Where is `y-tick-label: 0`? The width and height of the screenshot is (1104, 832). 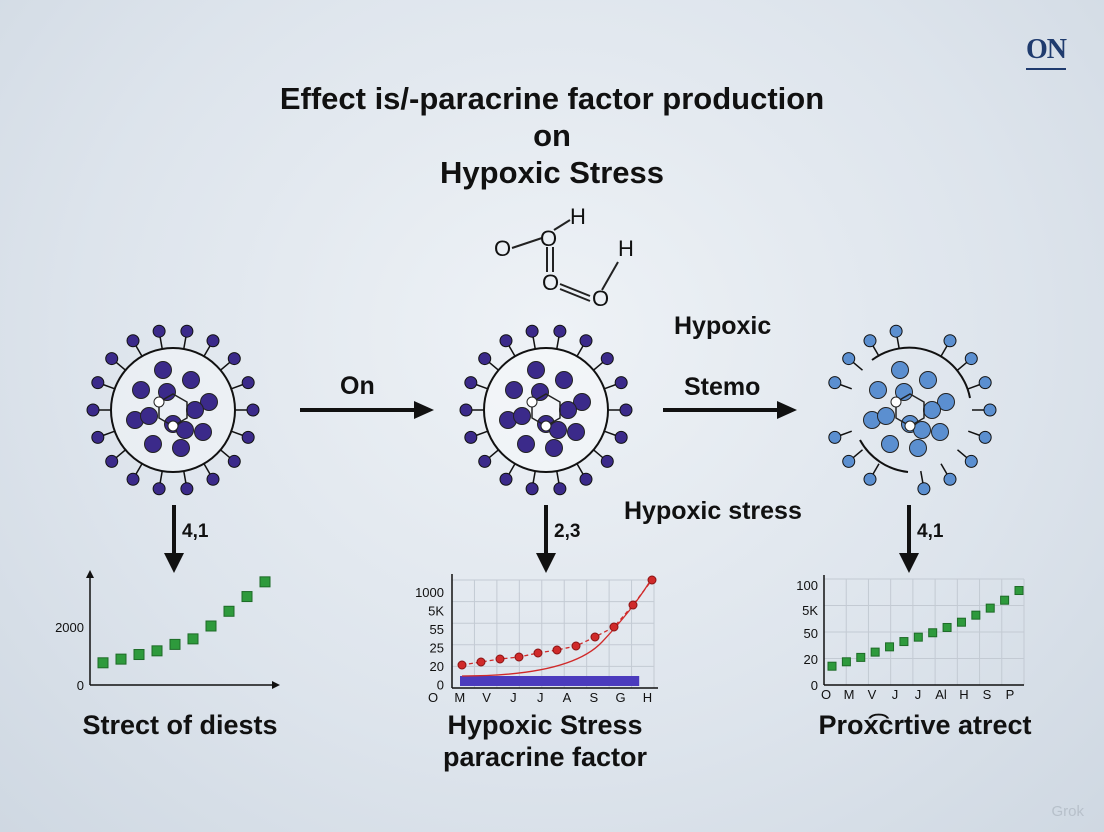 y-tick-label: 0 is located at coordinates (814, 685).